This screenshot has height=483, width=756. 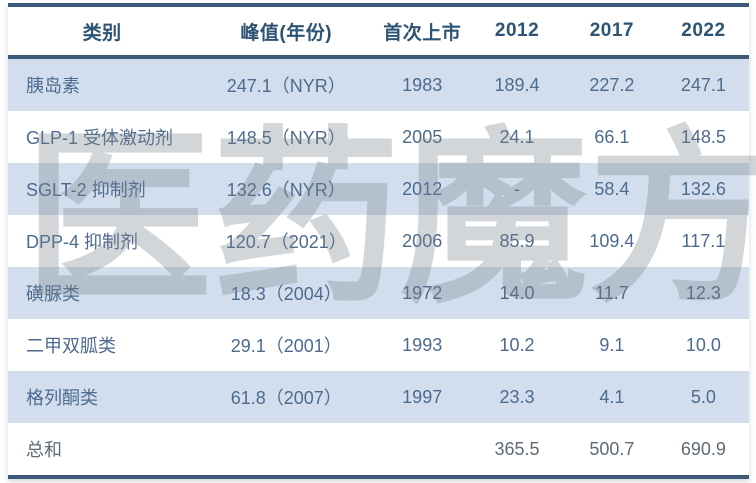 What do you see at coordinates (286, 242) in the screenshot?
I see `cell-peak: 120.7（2021）` at bounding box center [286, 242].